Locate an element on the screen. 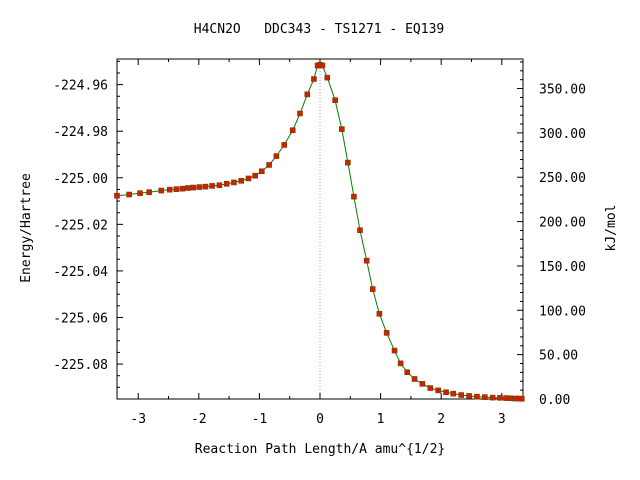 The height and width of the screenshot is (480, 640). y2-tick-label: 50.00 is located at coordinates (558, 356).